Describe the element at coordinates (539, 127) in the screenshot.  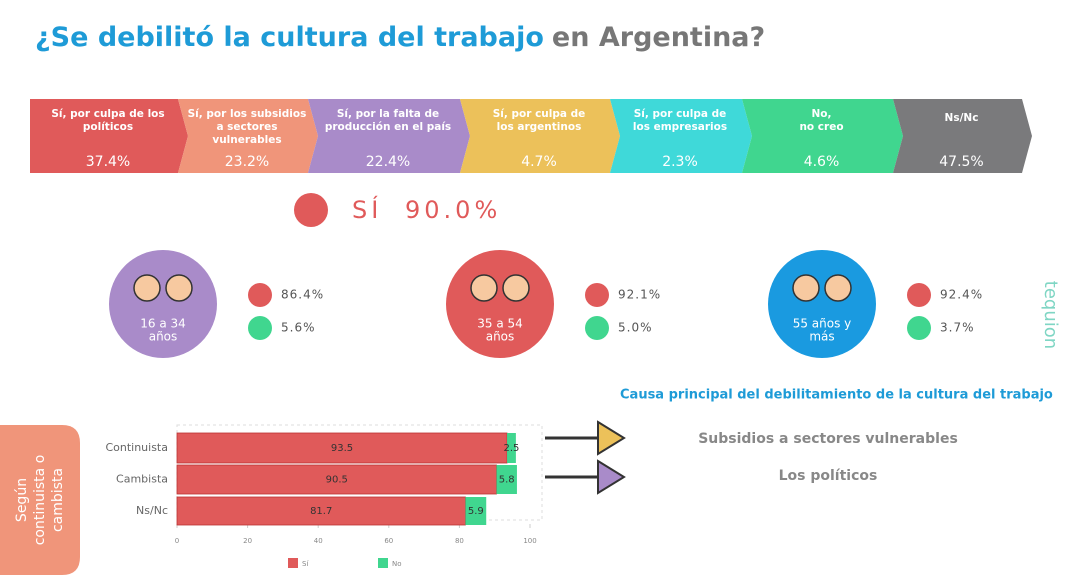
I see `segment-label: los argentinos` at that location.